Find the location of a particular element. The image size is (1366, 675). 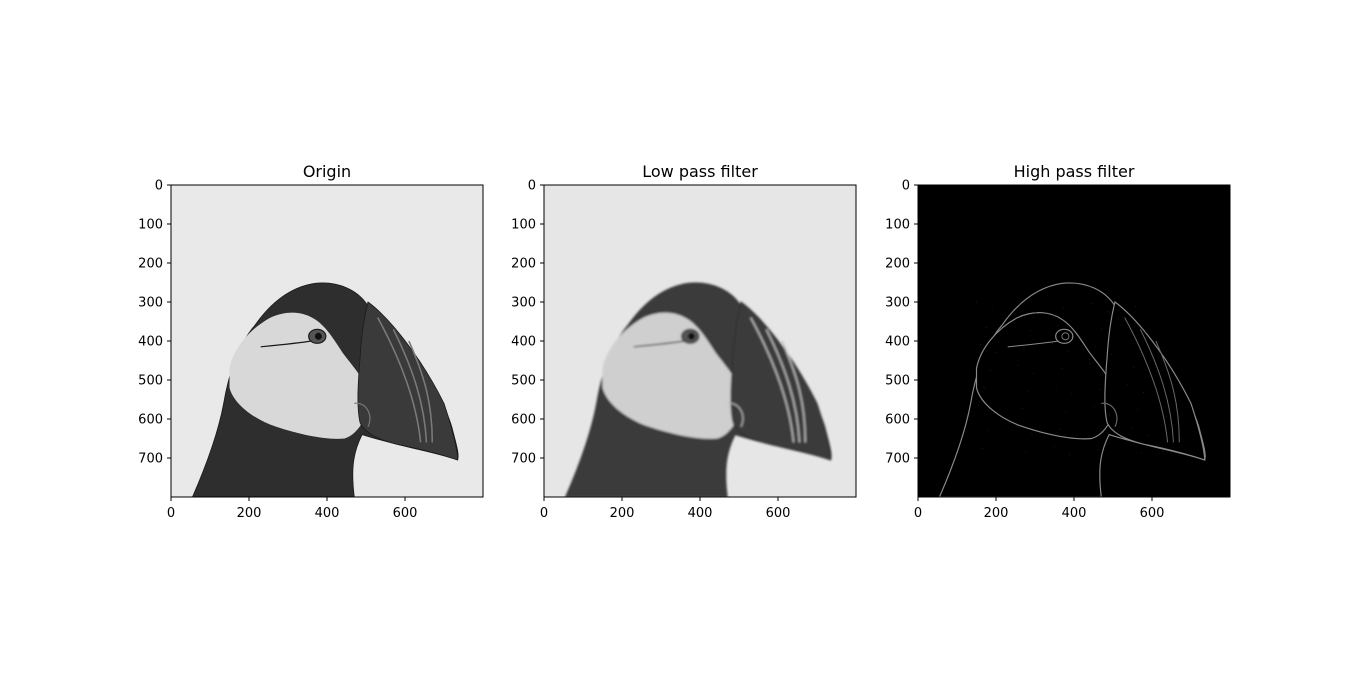

image-origin is located at coordinates (327, 341).